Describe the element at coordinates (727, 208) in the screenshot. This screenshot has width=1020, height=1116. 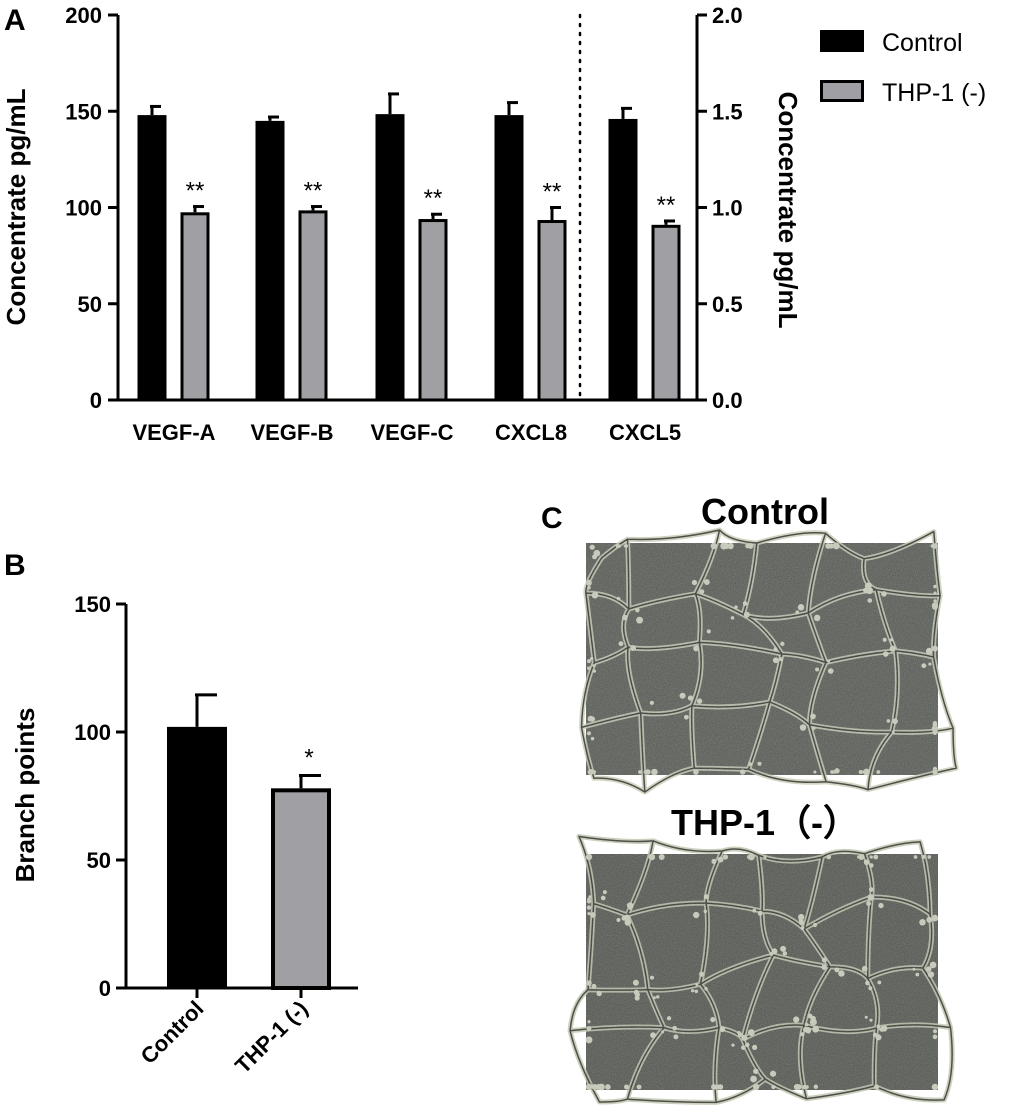
I see `right-y-tick-label: 1.0` at that location.